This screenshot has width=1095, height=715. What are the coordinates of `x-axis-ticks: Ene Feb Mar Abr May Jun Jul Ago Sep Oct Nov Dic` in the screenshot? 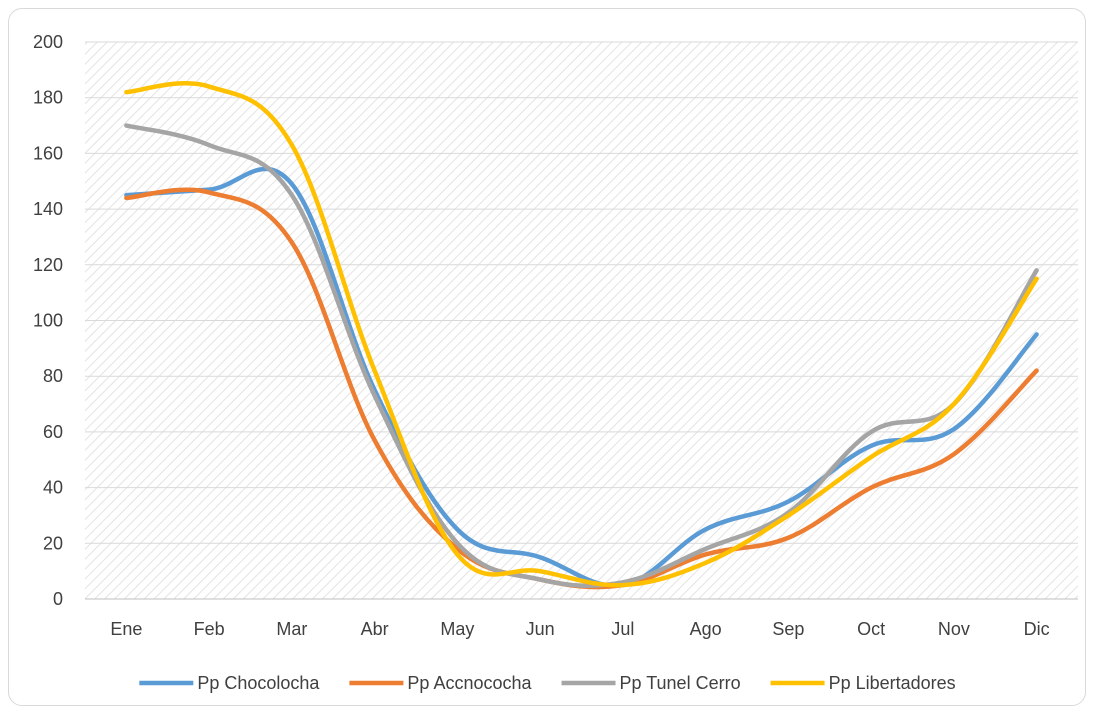 It's located at (579, 629).